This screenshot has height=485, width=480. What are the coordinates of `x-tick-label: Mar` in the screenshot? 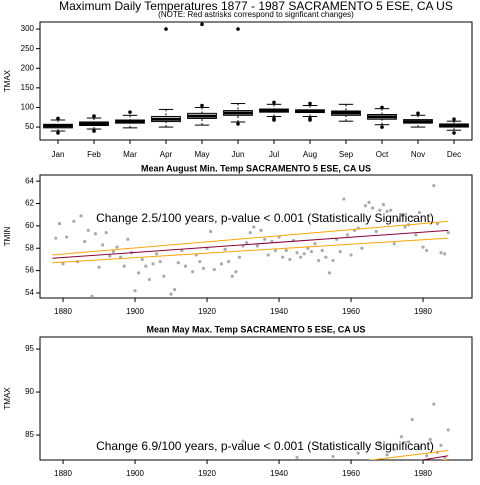 It's located at (130, 154).